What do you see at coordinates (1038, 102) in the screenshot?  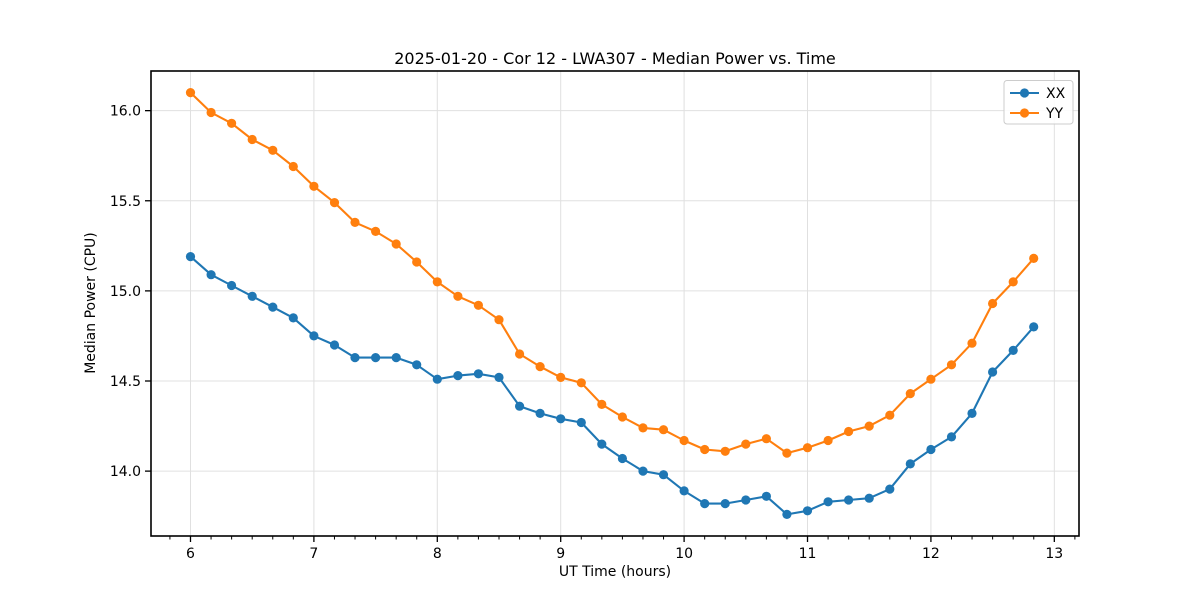 I see `legend: XX YY` at bounding box center [1038, 102].